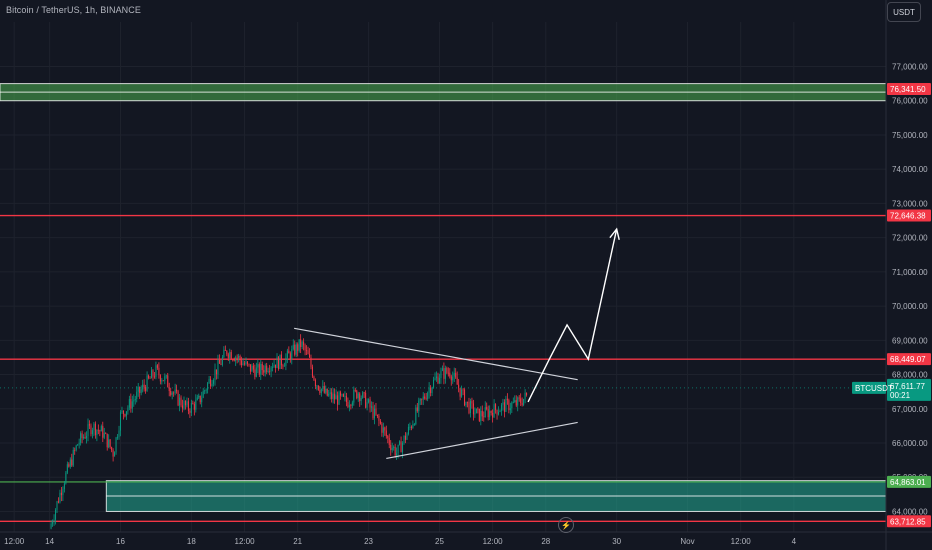  What do you see at coordinates (910, 135) in the screenshot?
I see `y-tick-label: 75,000.00` at bounding box center [910, 135].